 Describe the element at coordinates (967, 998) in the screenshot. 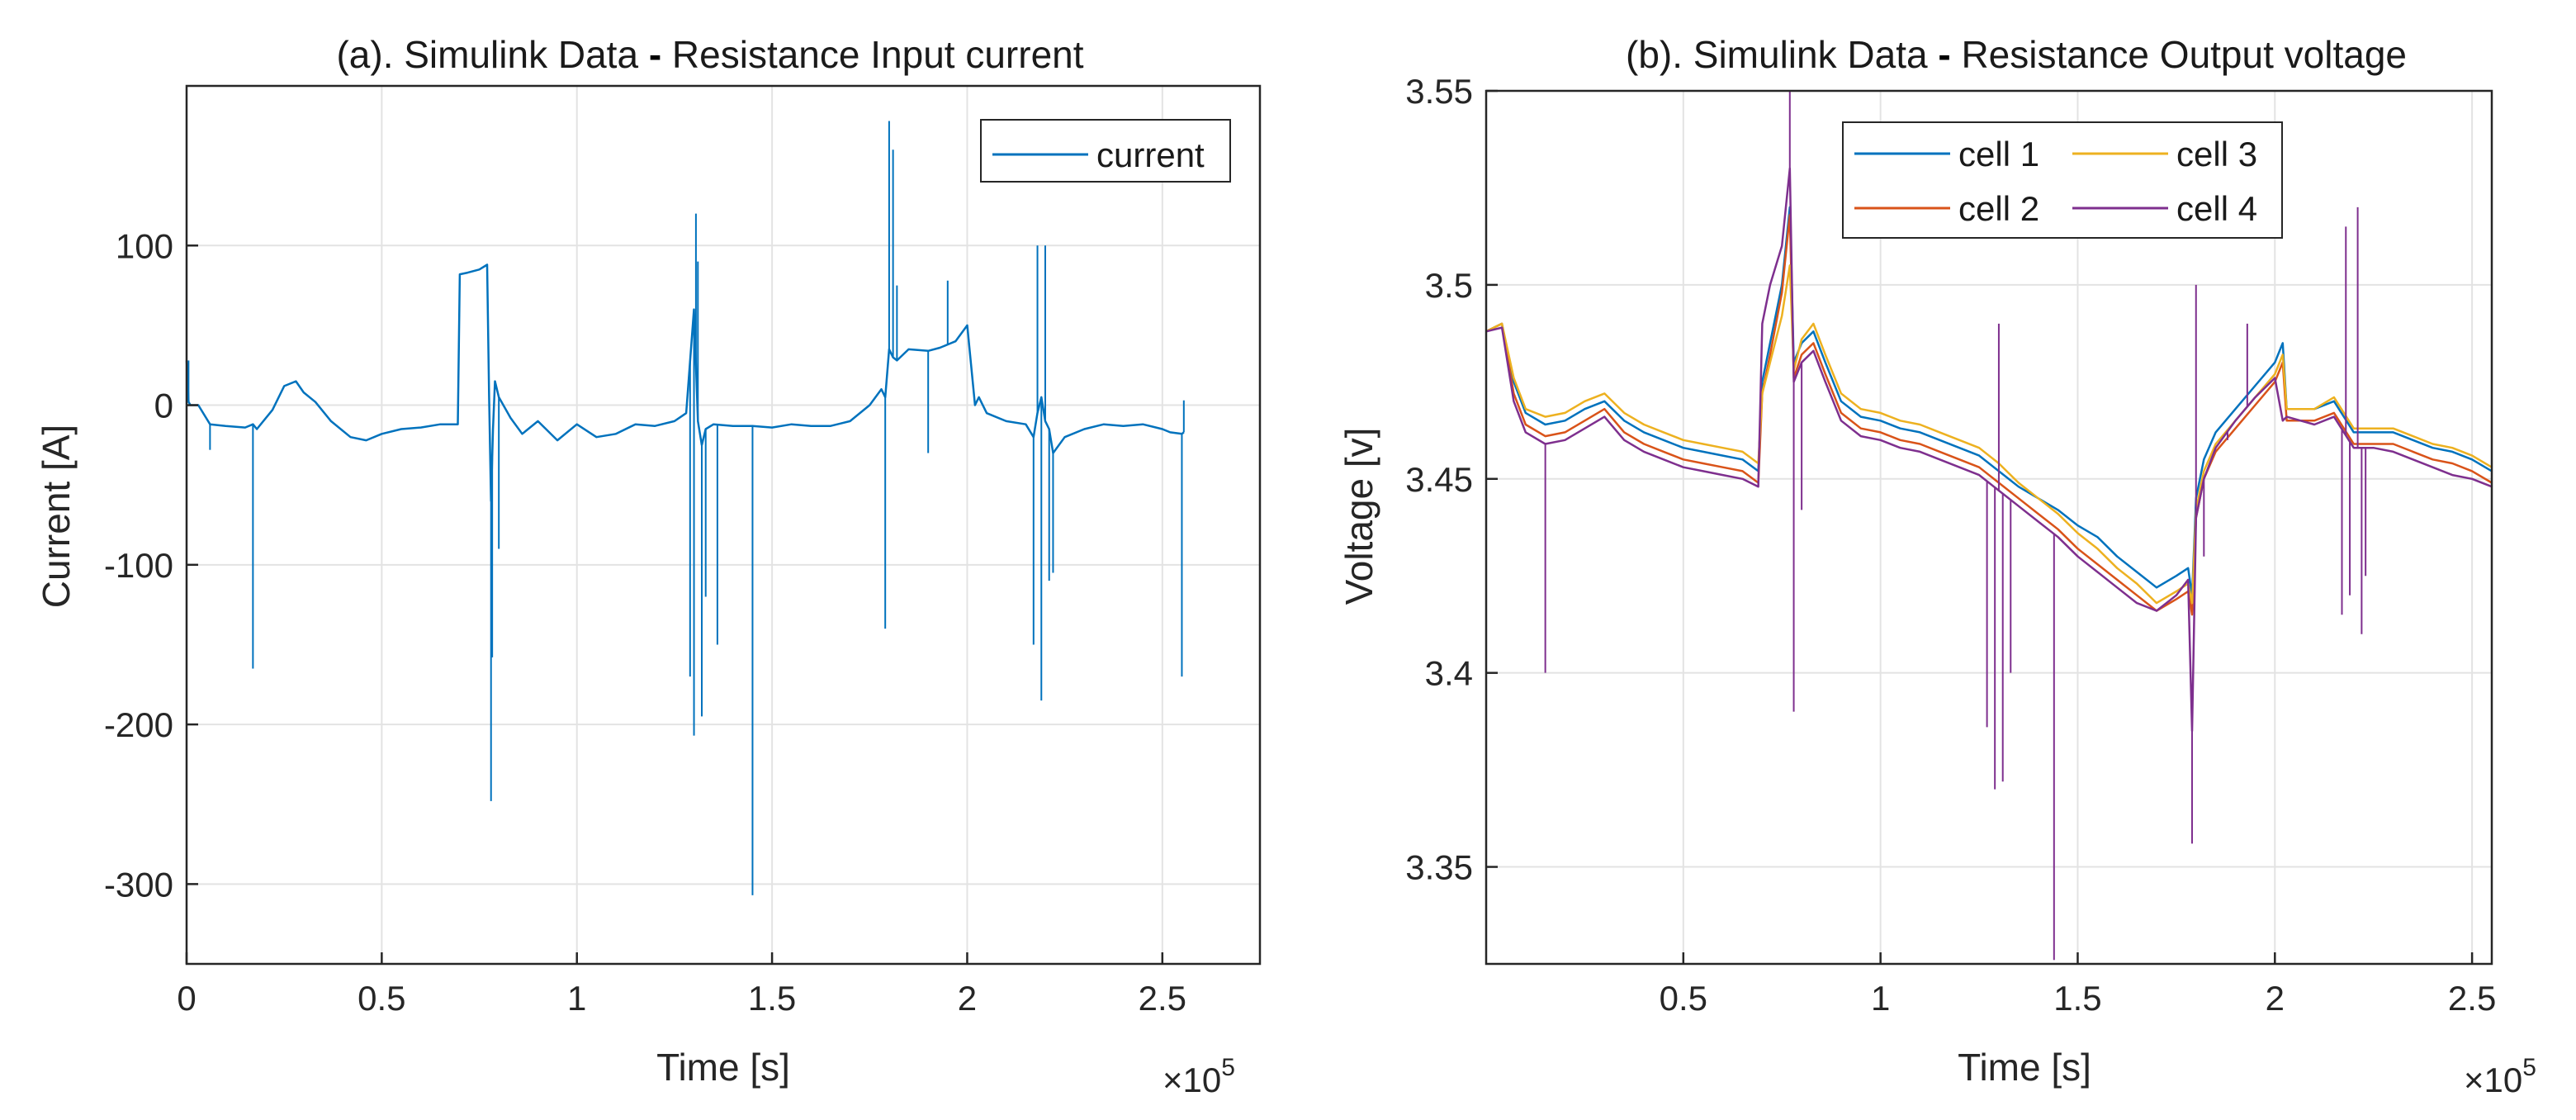

I see `panel-a-xtick-label-4: 2` at that location.